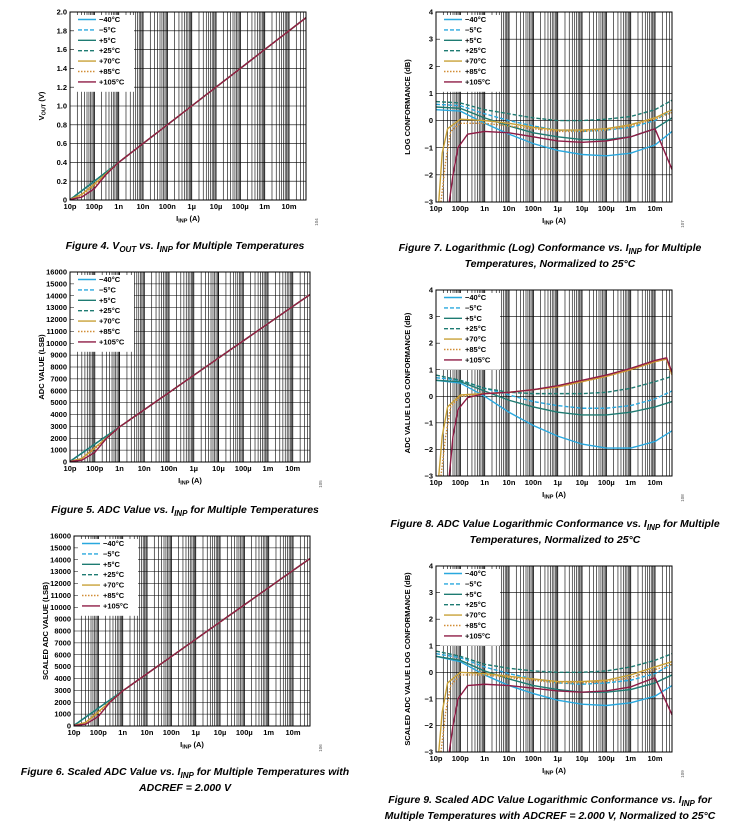 Image resolution: width=733 pixels, height=828 pixels. I want to click on y-tick-label: 1.2, so click(62, 87).